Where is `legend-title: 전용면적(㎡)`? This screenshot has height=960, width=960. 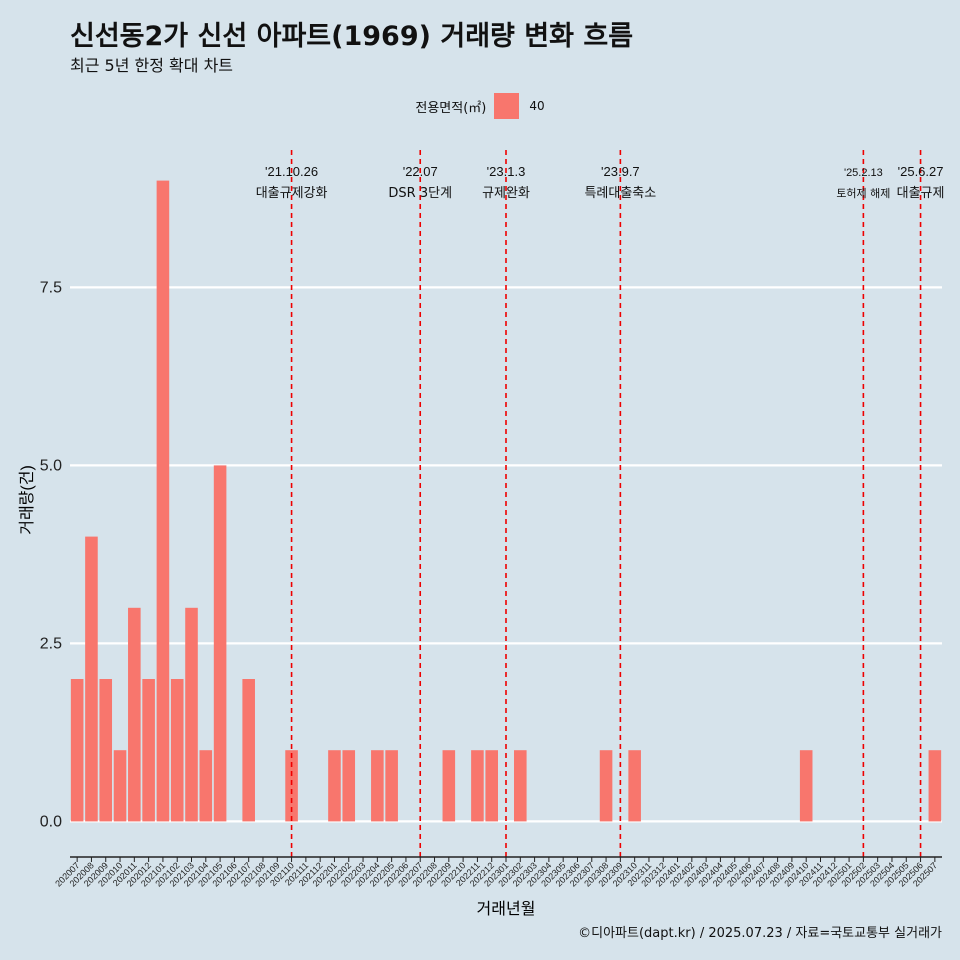
legend-title: 전용면적(㎡) is located at coordinates (451, 108).